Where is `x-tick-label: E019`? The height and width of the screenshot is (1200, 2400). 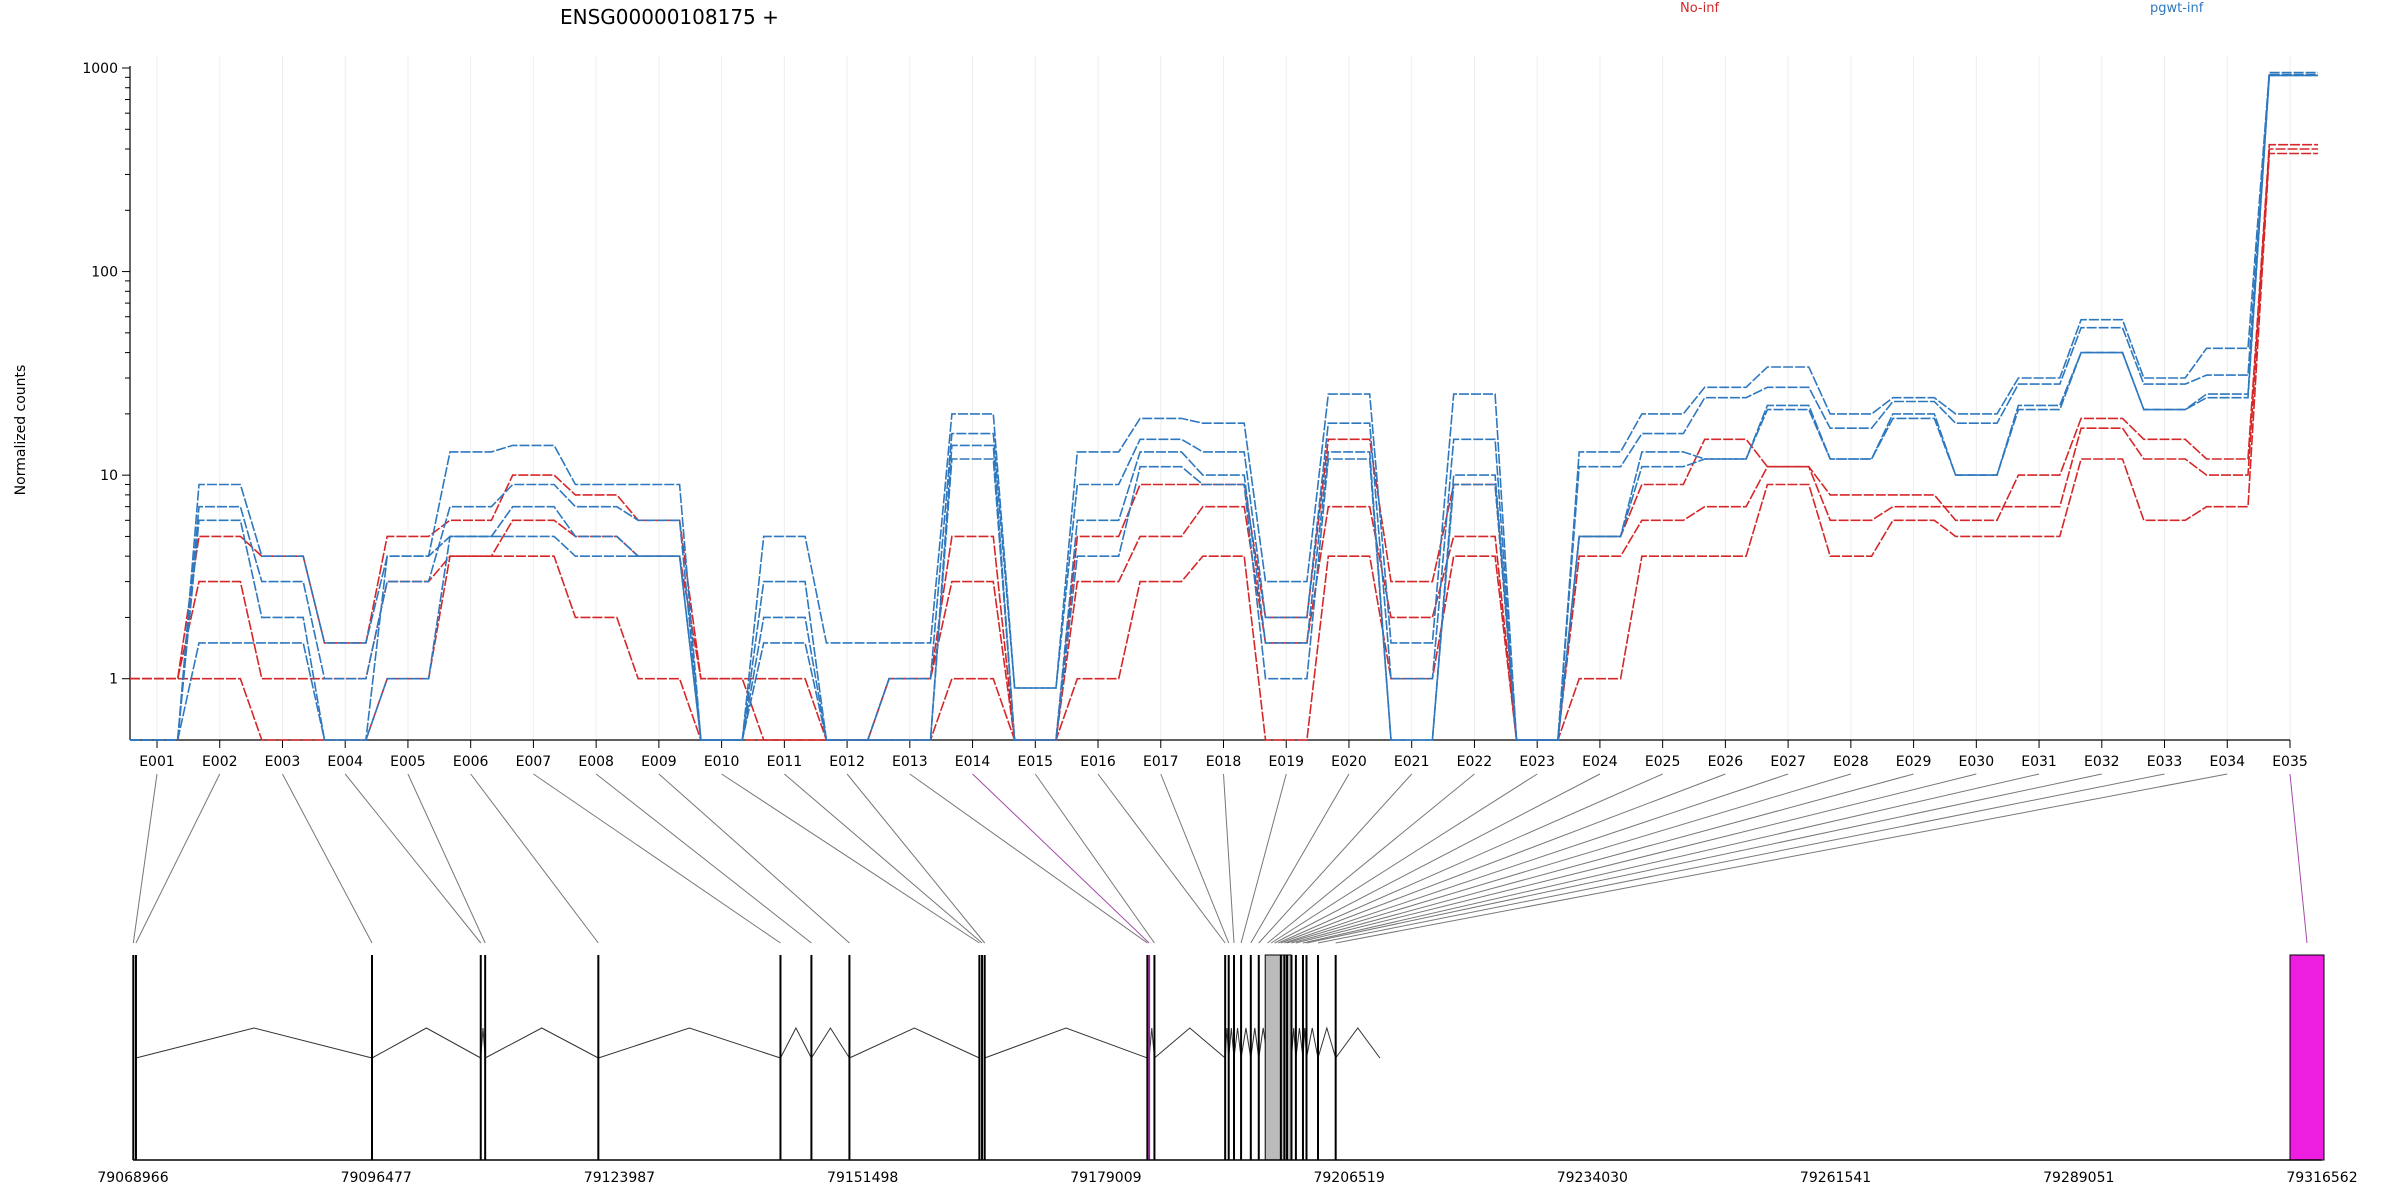 x-tick-label: E019 is located at coordinates (1286, 762).